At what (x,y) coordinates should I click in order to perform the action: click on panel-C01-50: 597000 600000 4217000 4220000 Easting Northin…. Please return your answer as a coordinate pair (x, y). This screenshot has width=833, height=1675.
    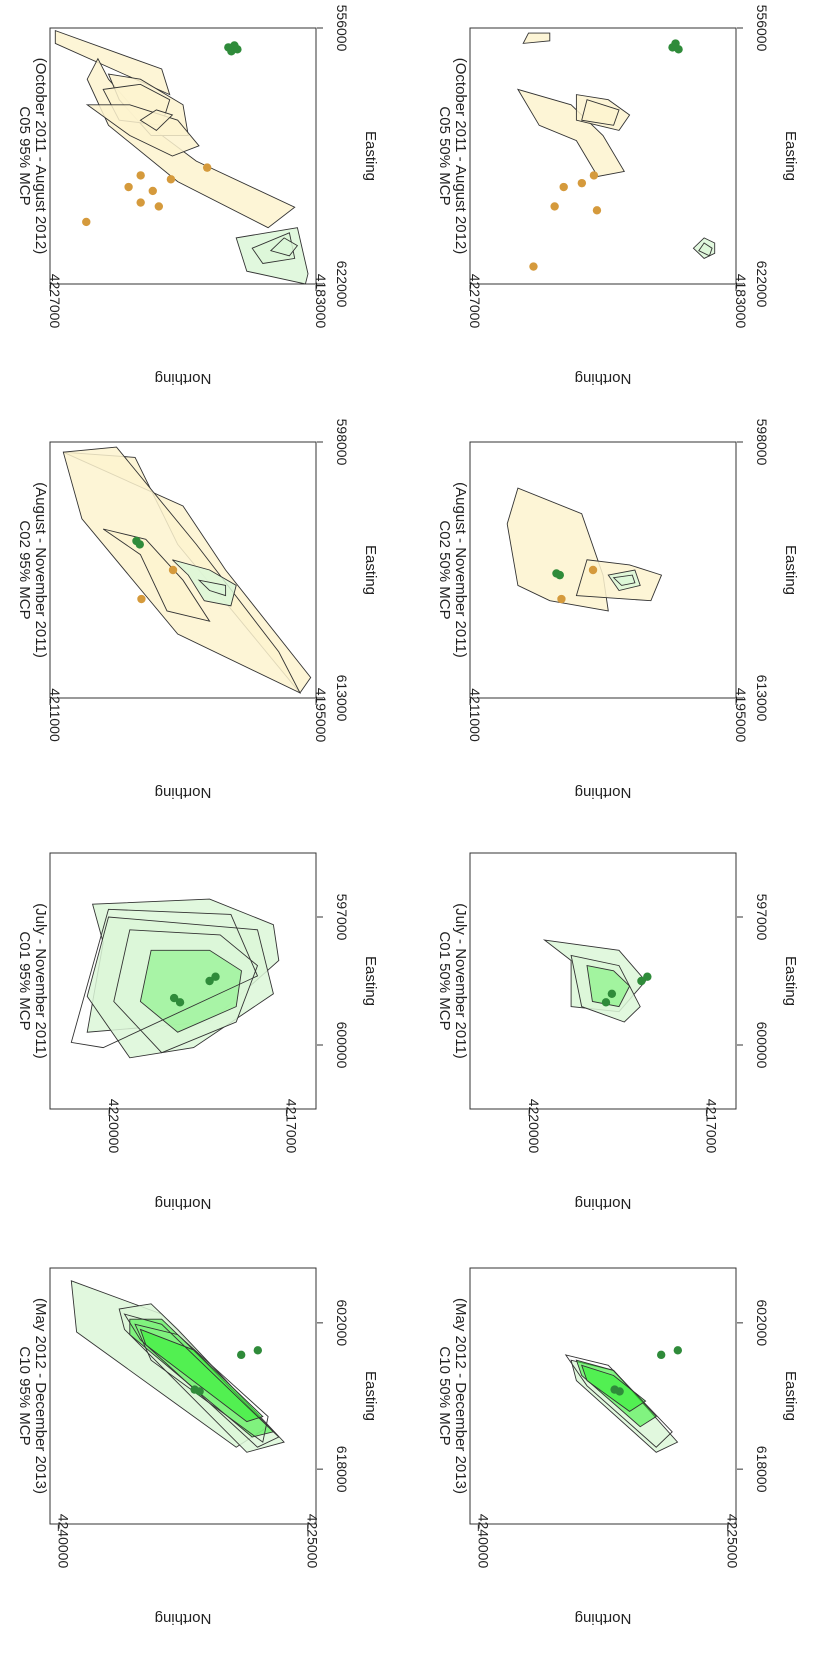
    Looking at the image, I should click on (617, 1032).